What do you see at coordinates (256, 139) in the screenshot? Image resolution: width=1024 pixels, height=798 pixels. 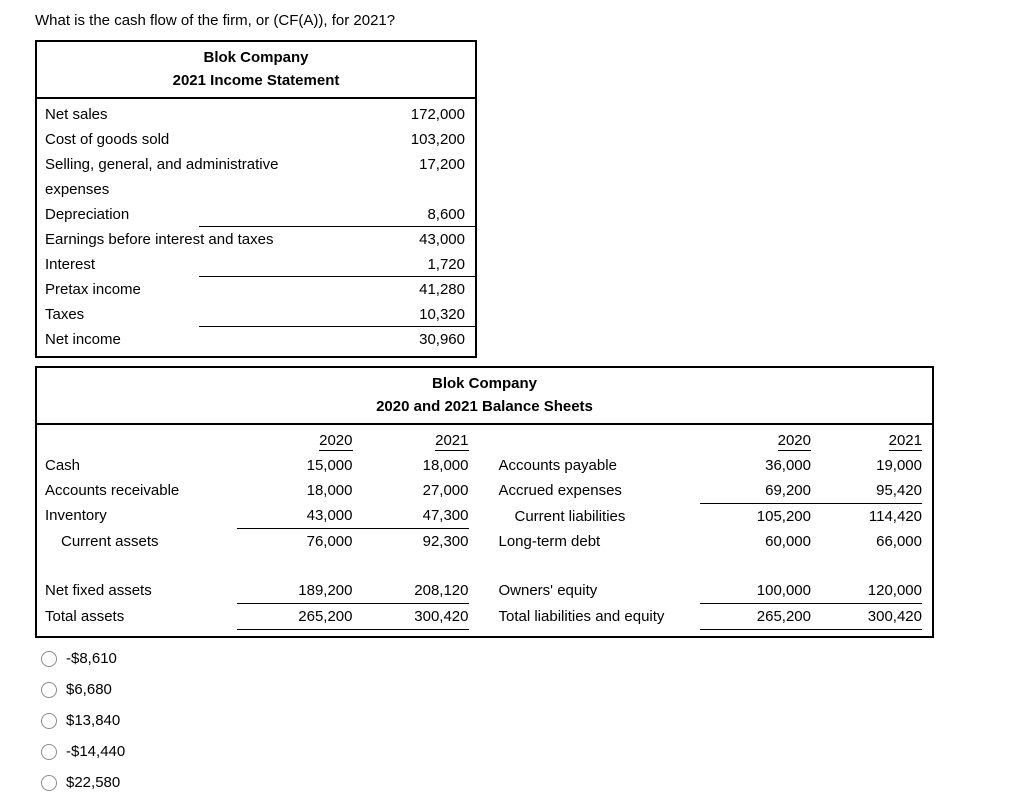 I see `income-row-cogs: Cost of goods sold 103,200` at bounding box center [256, 139].